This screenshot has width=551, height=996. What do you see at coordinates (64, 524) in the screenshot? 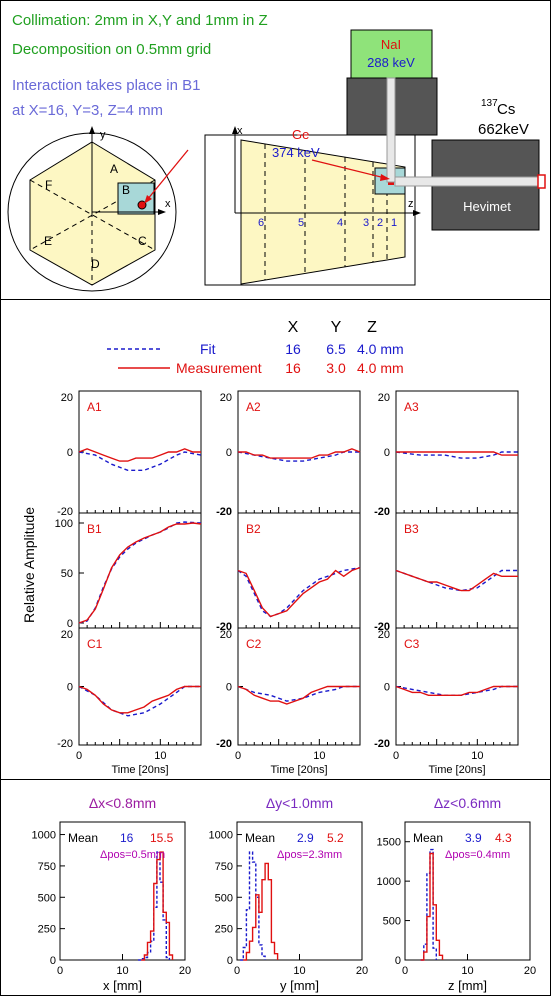
I see `y-tick-label: 100` at bounding box center [64, 524].